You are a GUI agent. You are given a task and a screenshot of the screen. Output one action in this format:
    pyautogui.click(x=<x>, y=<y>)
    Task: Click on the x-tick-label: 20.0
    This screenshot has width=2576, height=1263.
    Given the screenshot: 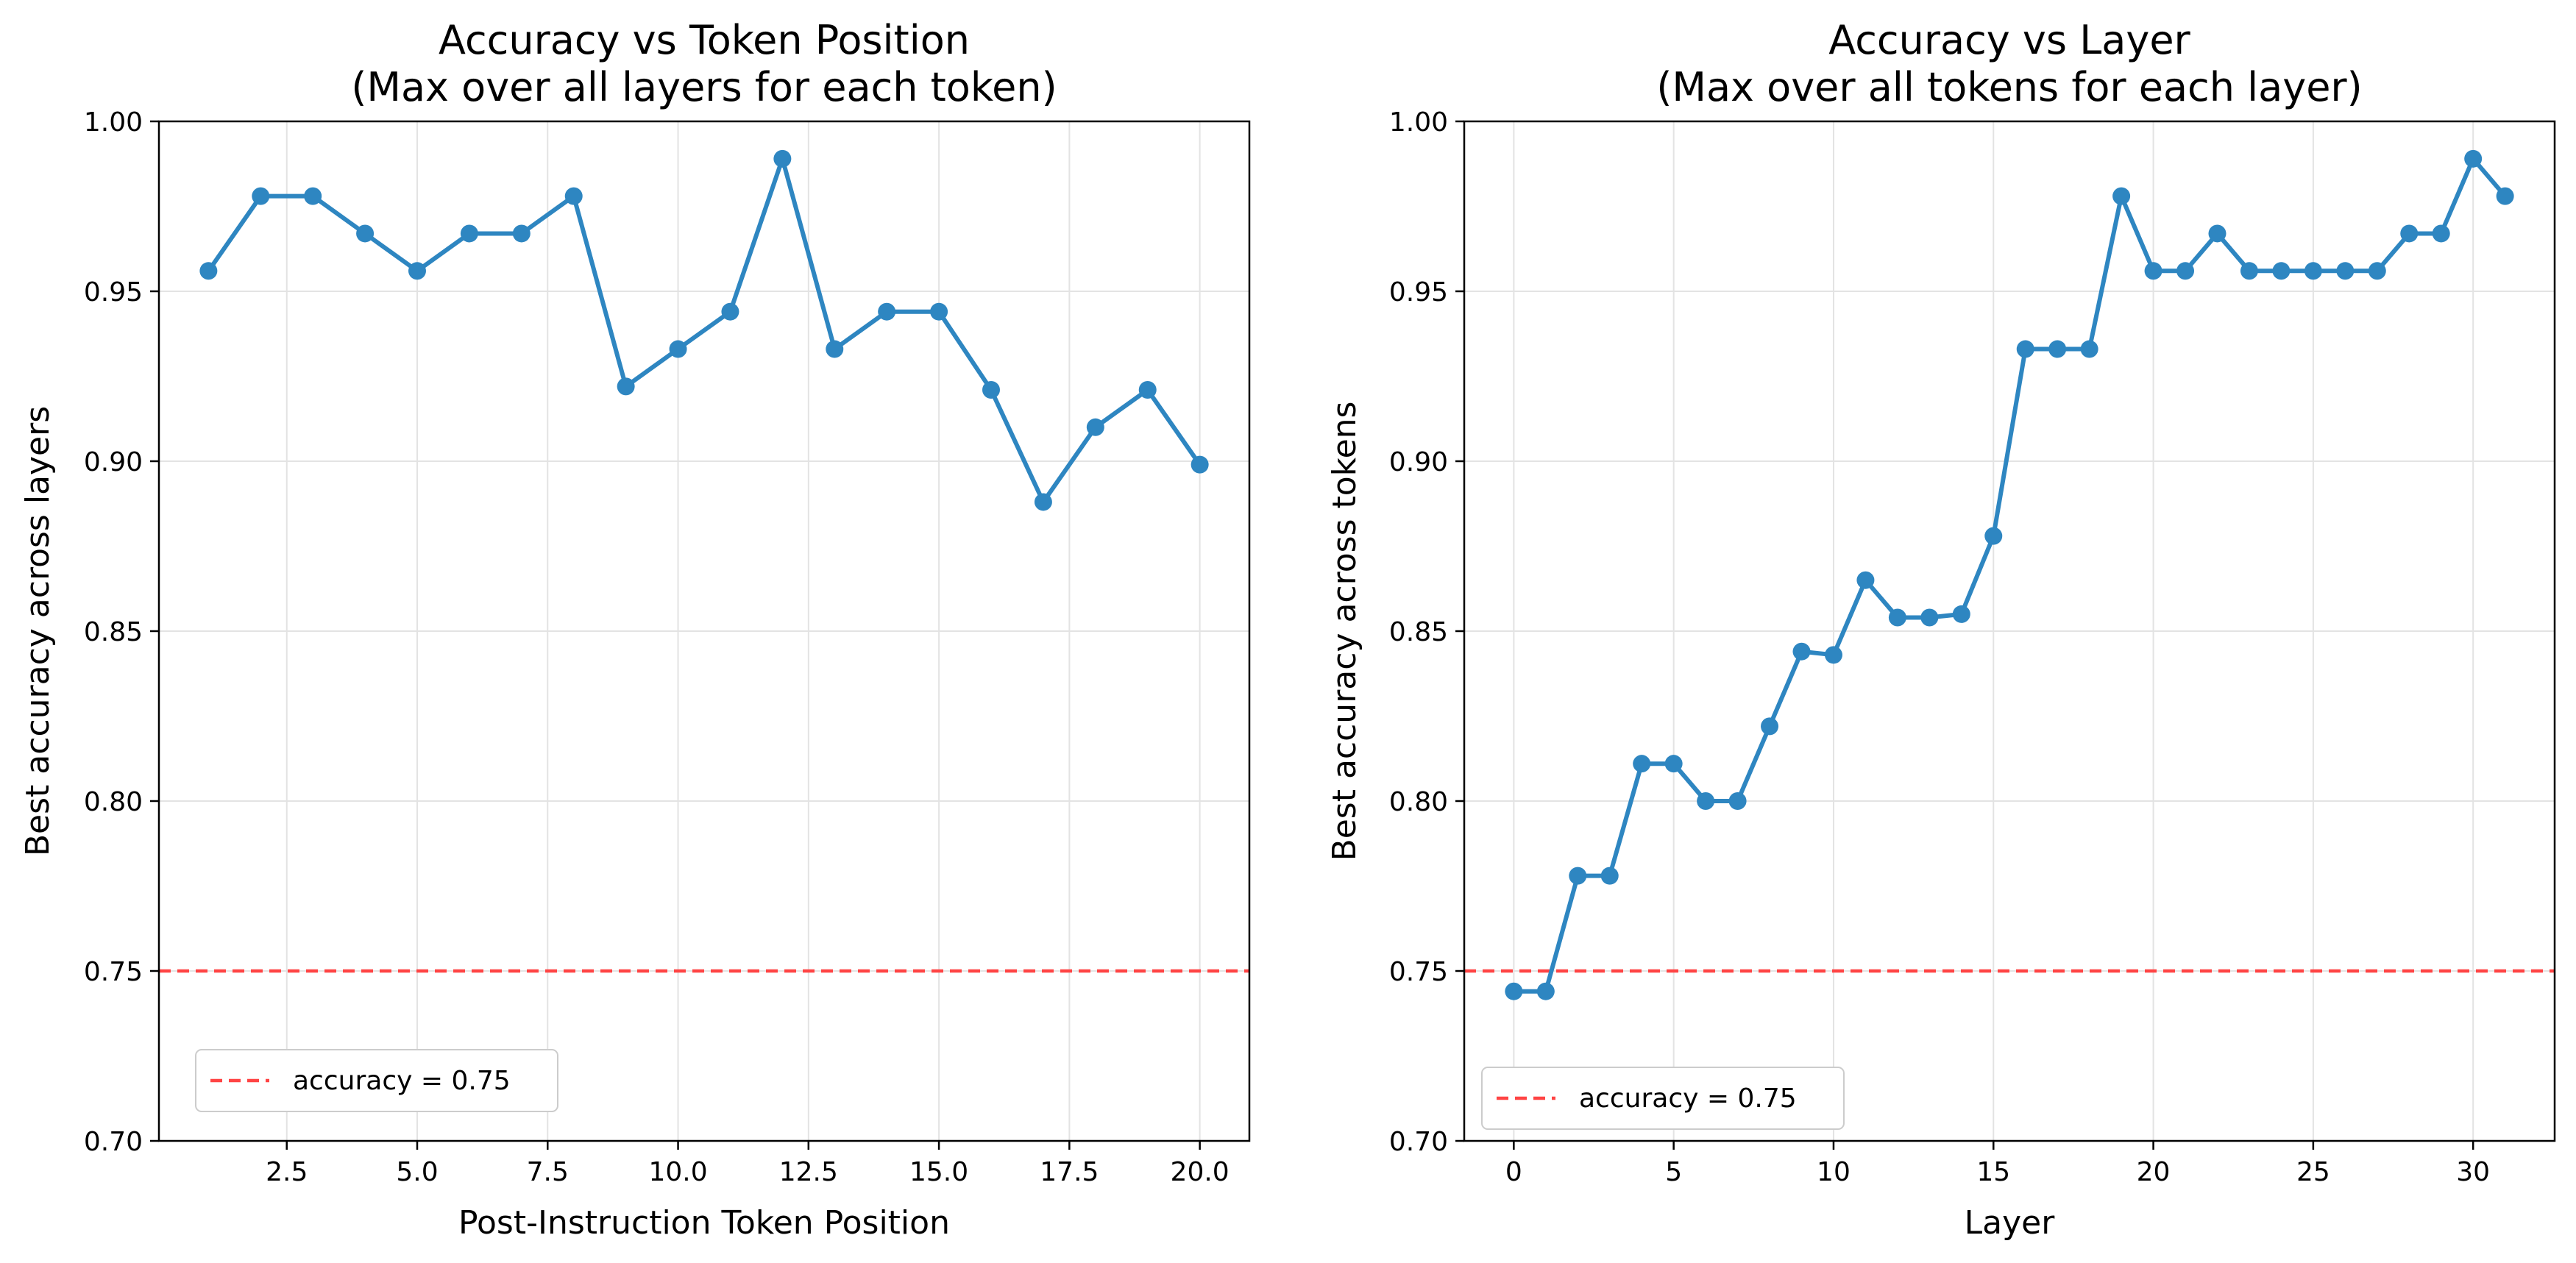 What is the action you would take?
    pyautogui.click(x=1200, y=1172)
    